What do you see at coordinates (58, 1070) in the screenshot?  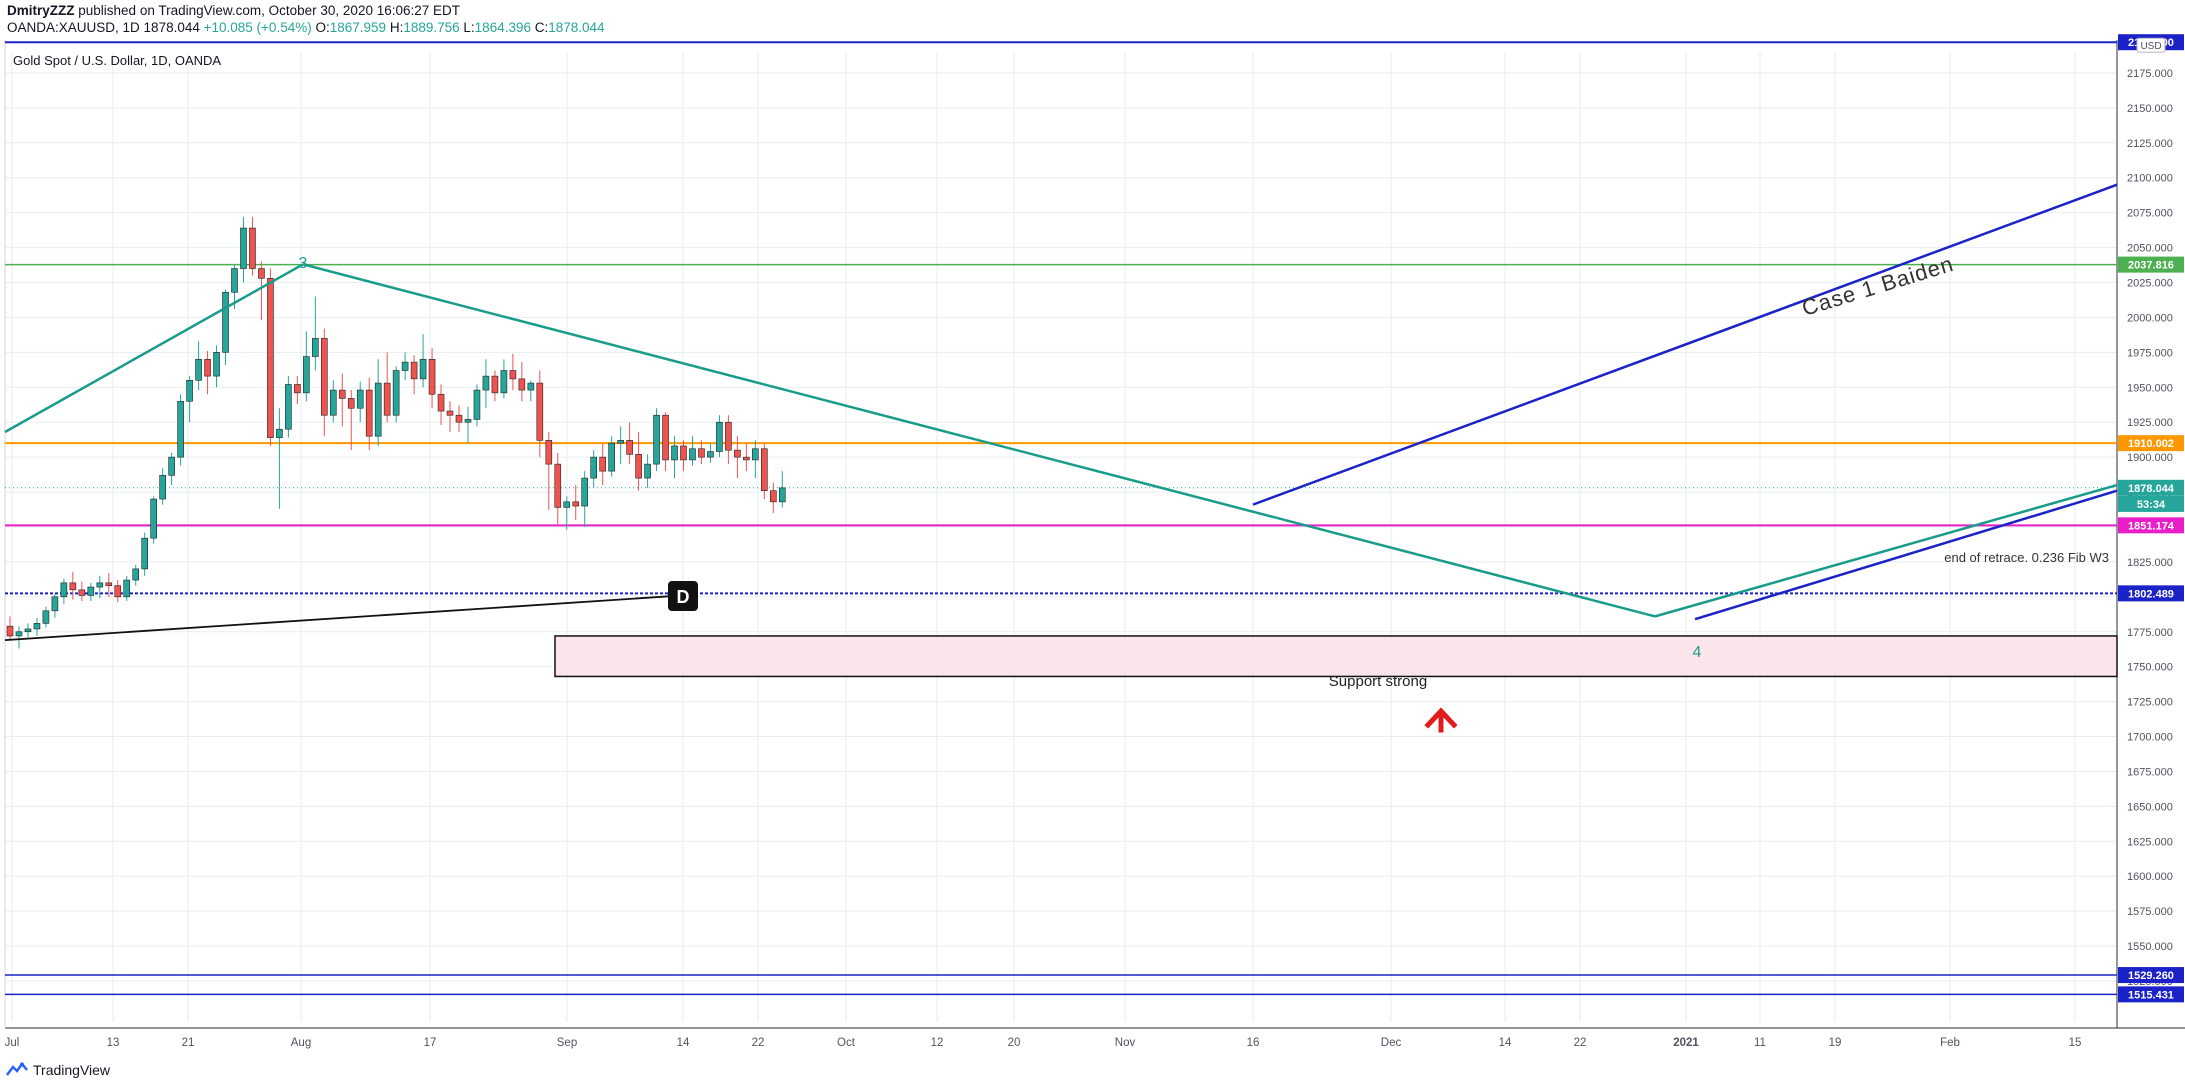 I see `tradingview-logo: TradingView` at bounding box center [58, 1070].